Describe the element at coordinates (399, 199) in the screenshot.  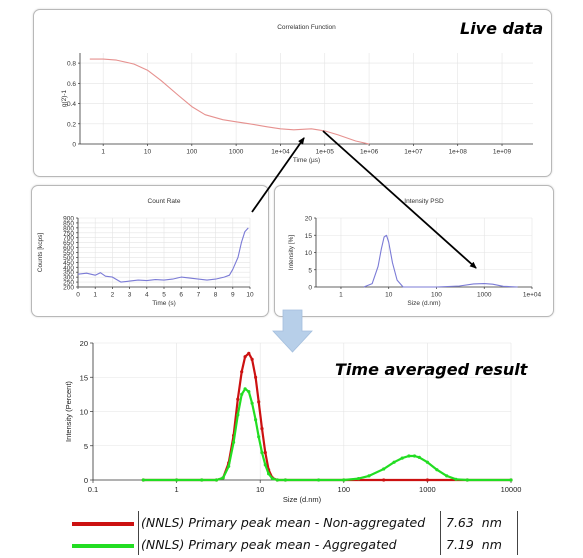
I see `arrow-to-psd-peak` at that location.